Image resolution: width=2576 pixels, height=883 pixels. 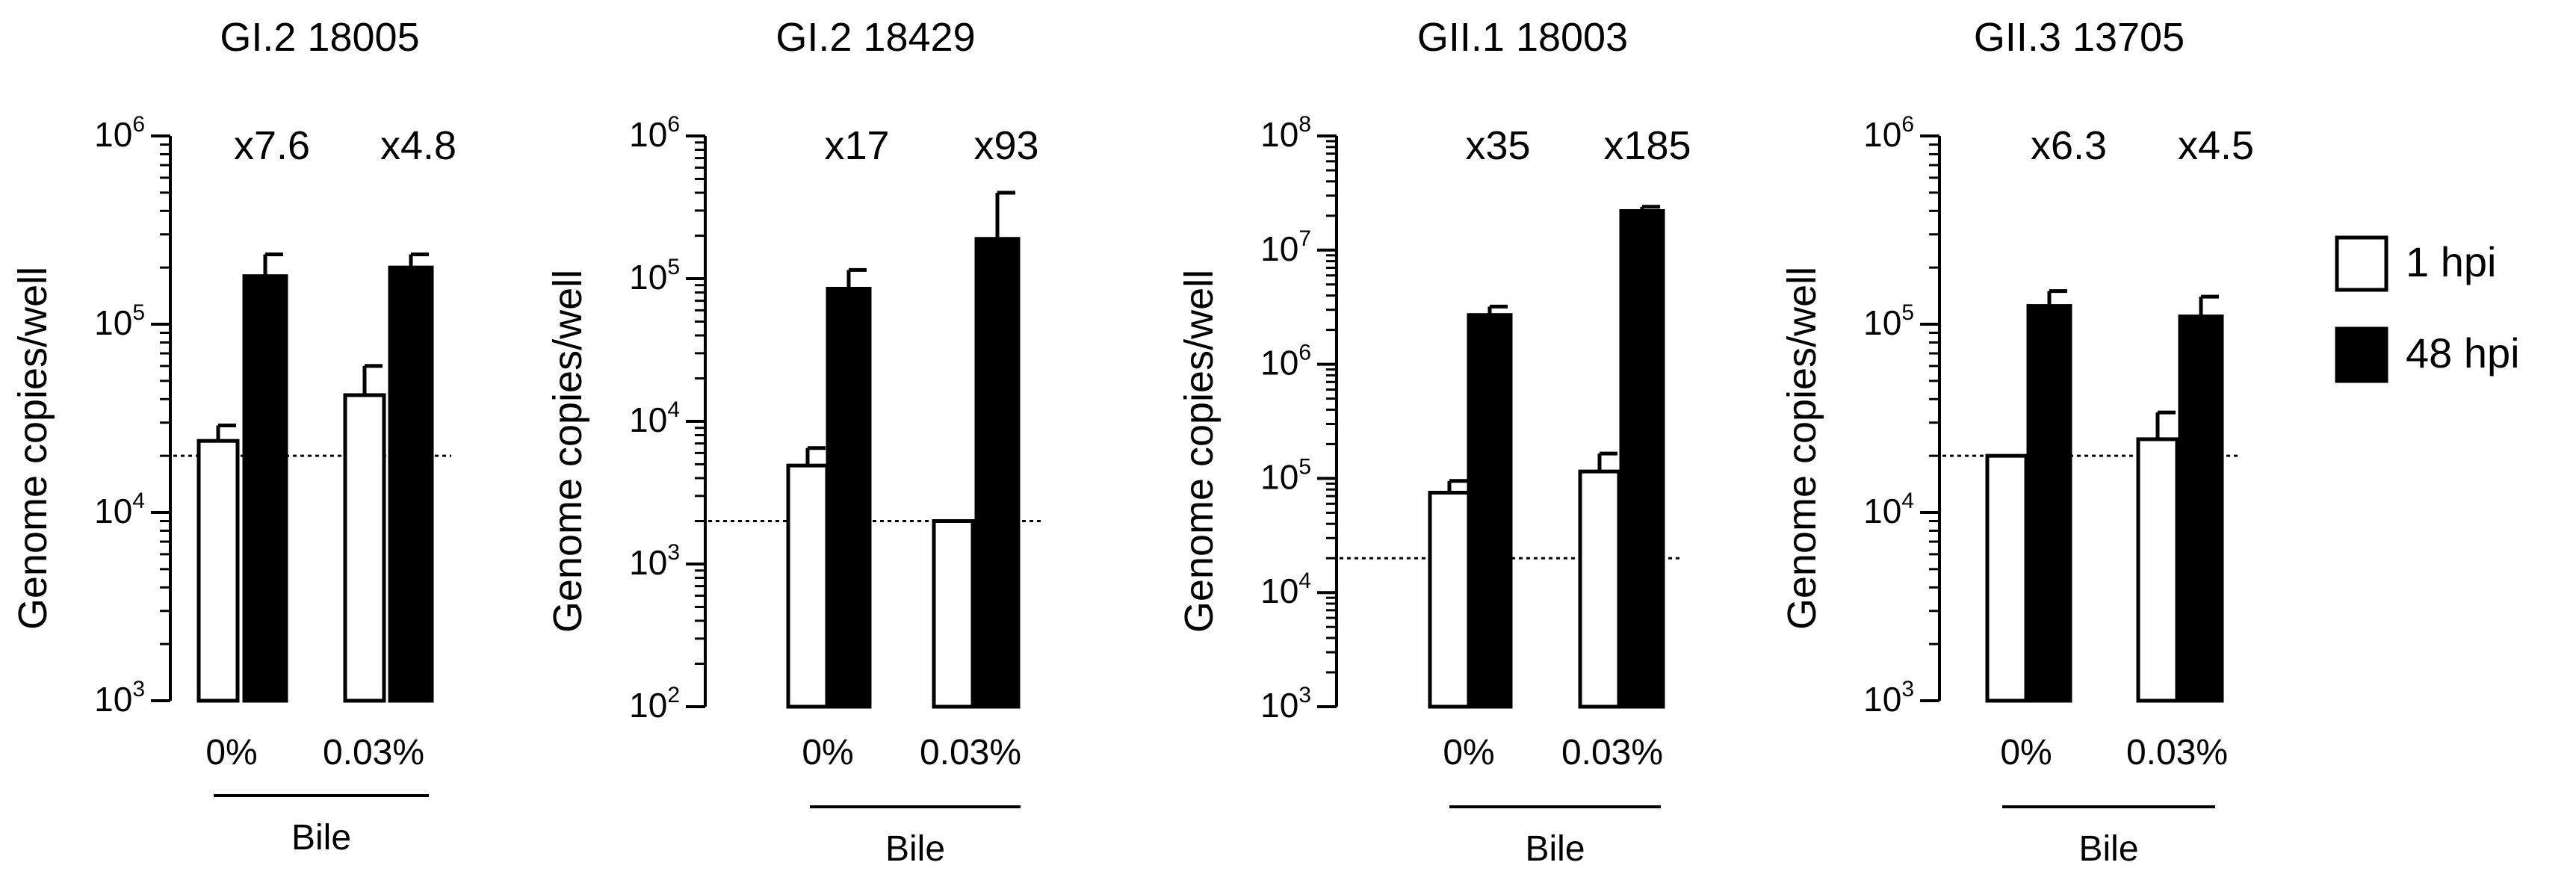 What do you see at coordinates (1522, 37) in the screenshot?
I see `panel-title: GII.1 18003` at bounding box center [1522, 37].